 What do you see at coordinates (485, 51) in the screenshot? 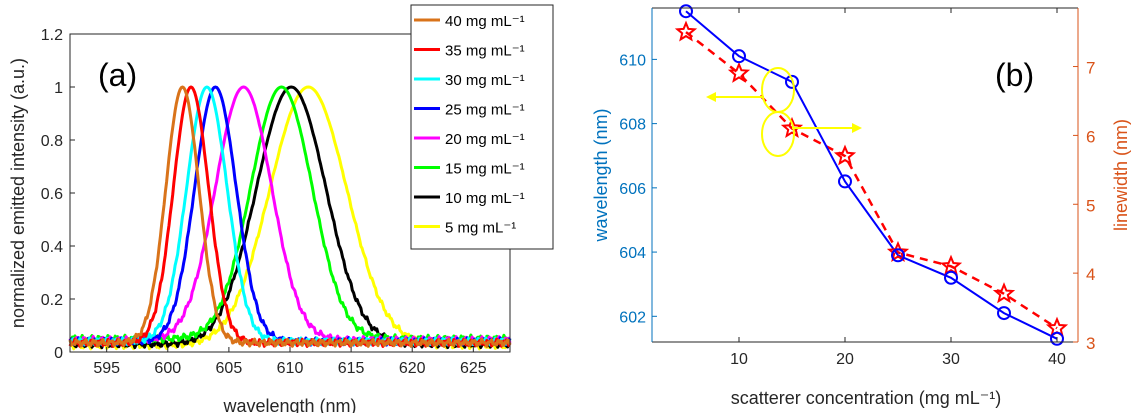
I see `legend-entry: 35 mg mL⁻¹` at bounding box center [485, 51].